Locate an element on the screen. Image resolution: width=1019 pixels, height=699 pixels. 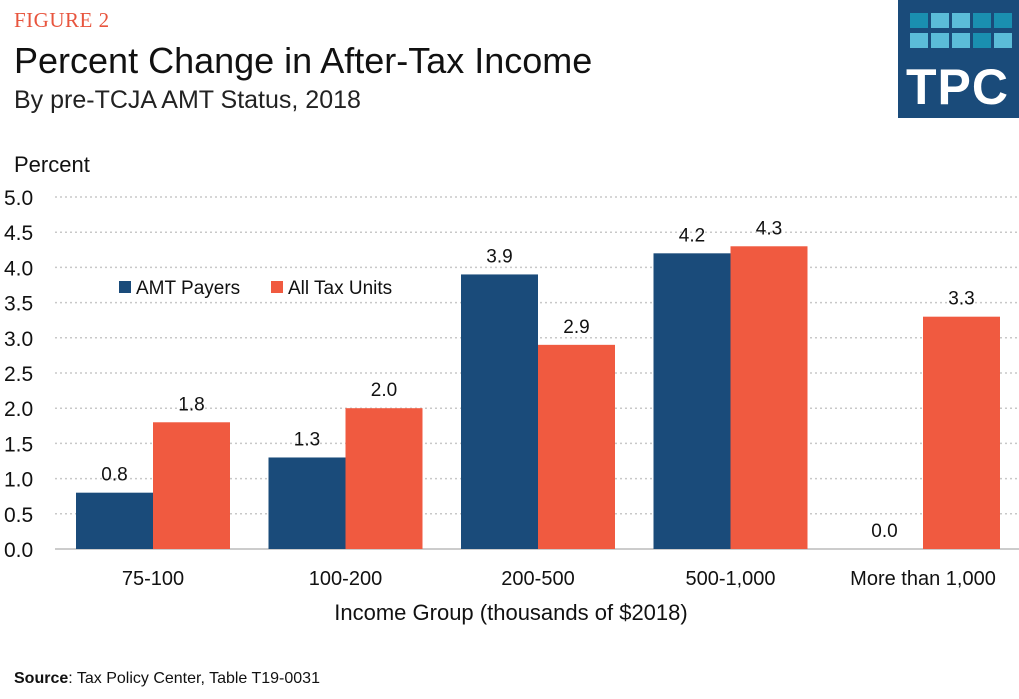
data-label: 1.8 is located at coordinates (191, 404).